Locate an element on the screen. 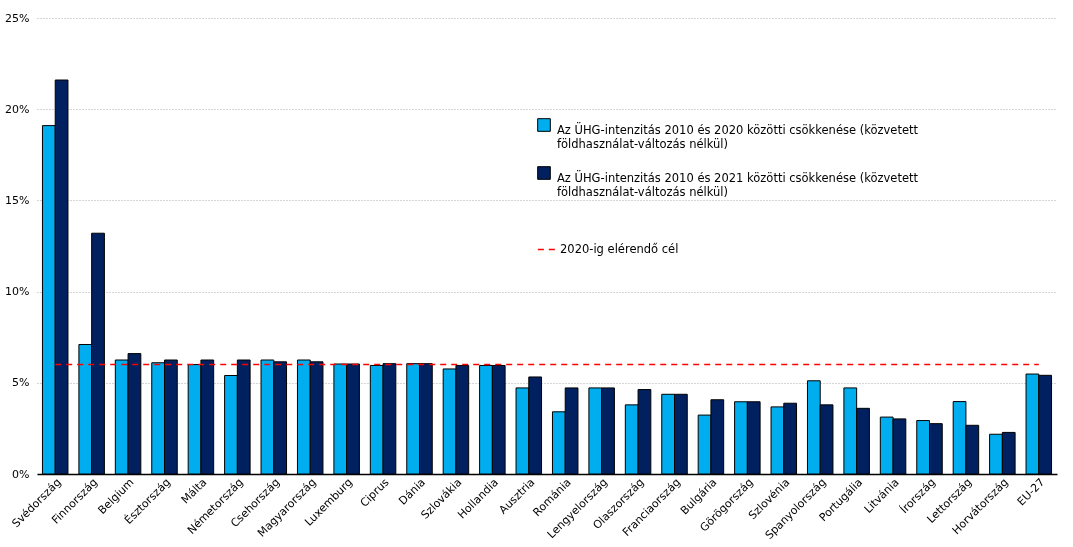 The height and width of the screenshot is (547, 1073). y-tick-label: 15% is located at coordinates (17, 200).